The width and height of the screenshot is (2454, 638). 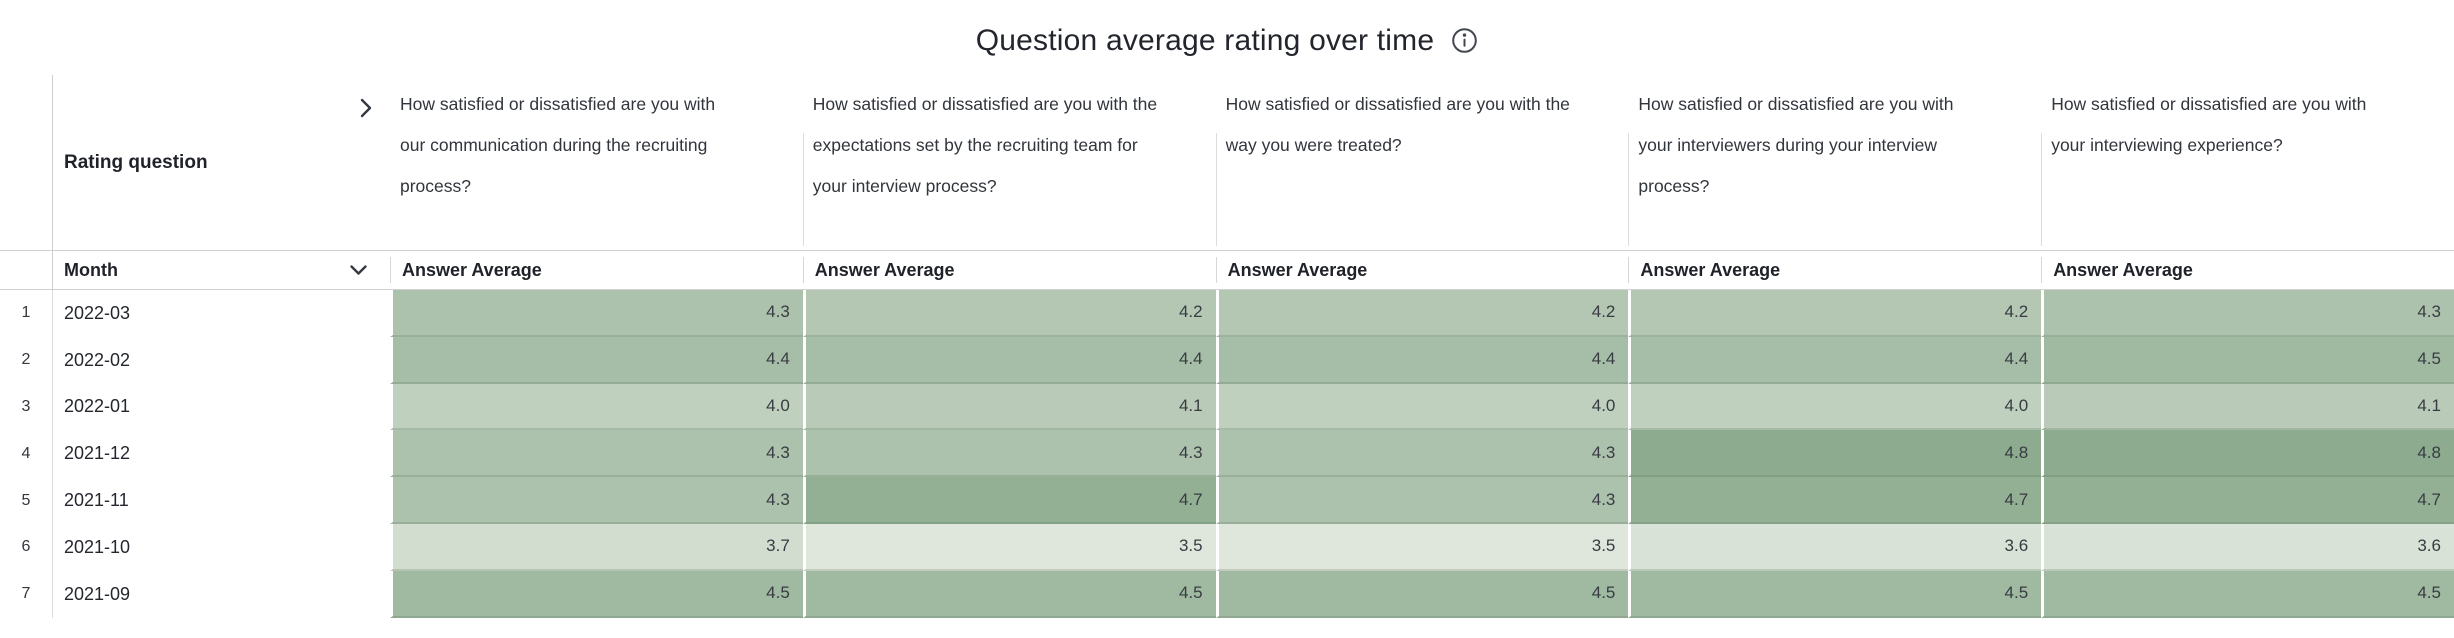 What do you see at coordinates (596, 547) in the screenshot?
I see `heatmap-value-cell: 3.7` at bounding box center [596, 547].